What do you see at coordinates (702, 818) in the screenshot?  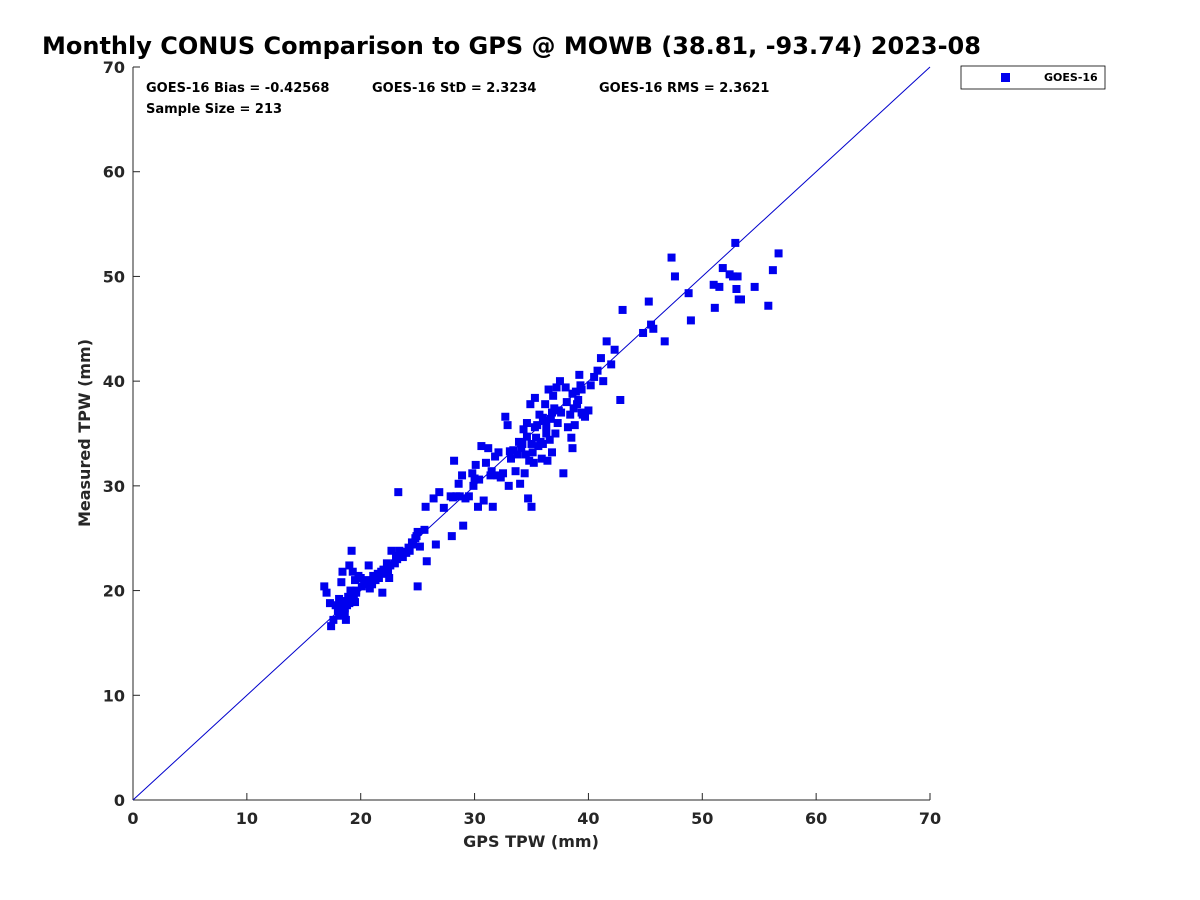 I see `x-tick-label: 50` at bounding box center [702, 818].